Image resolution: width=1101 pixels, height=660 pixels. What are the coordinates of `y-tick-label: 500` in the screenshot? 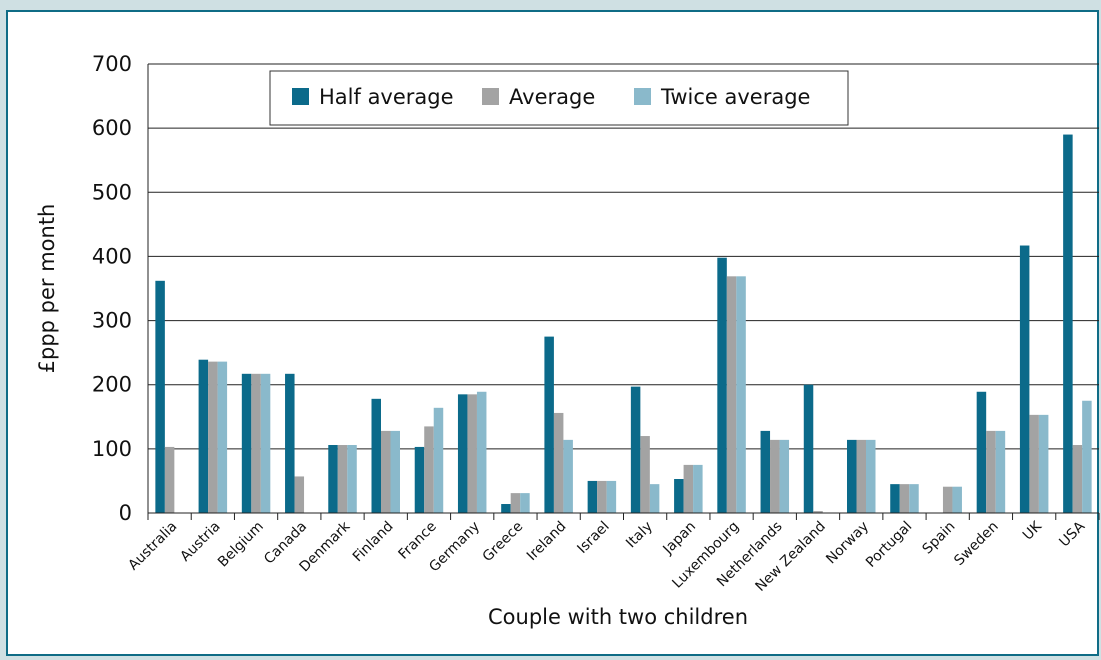 It's located at (112, 192).